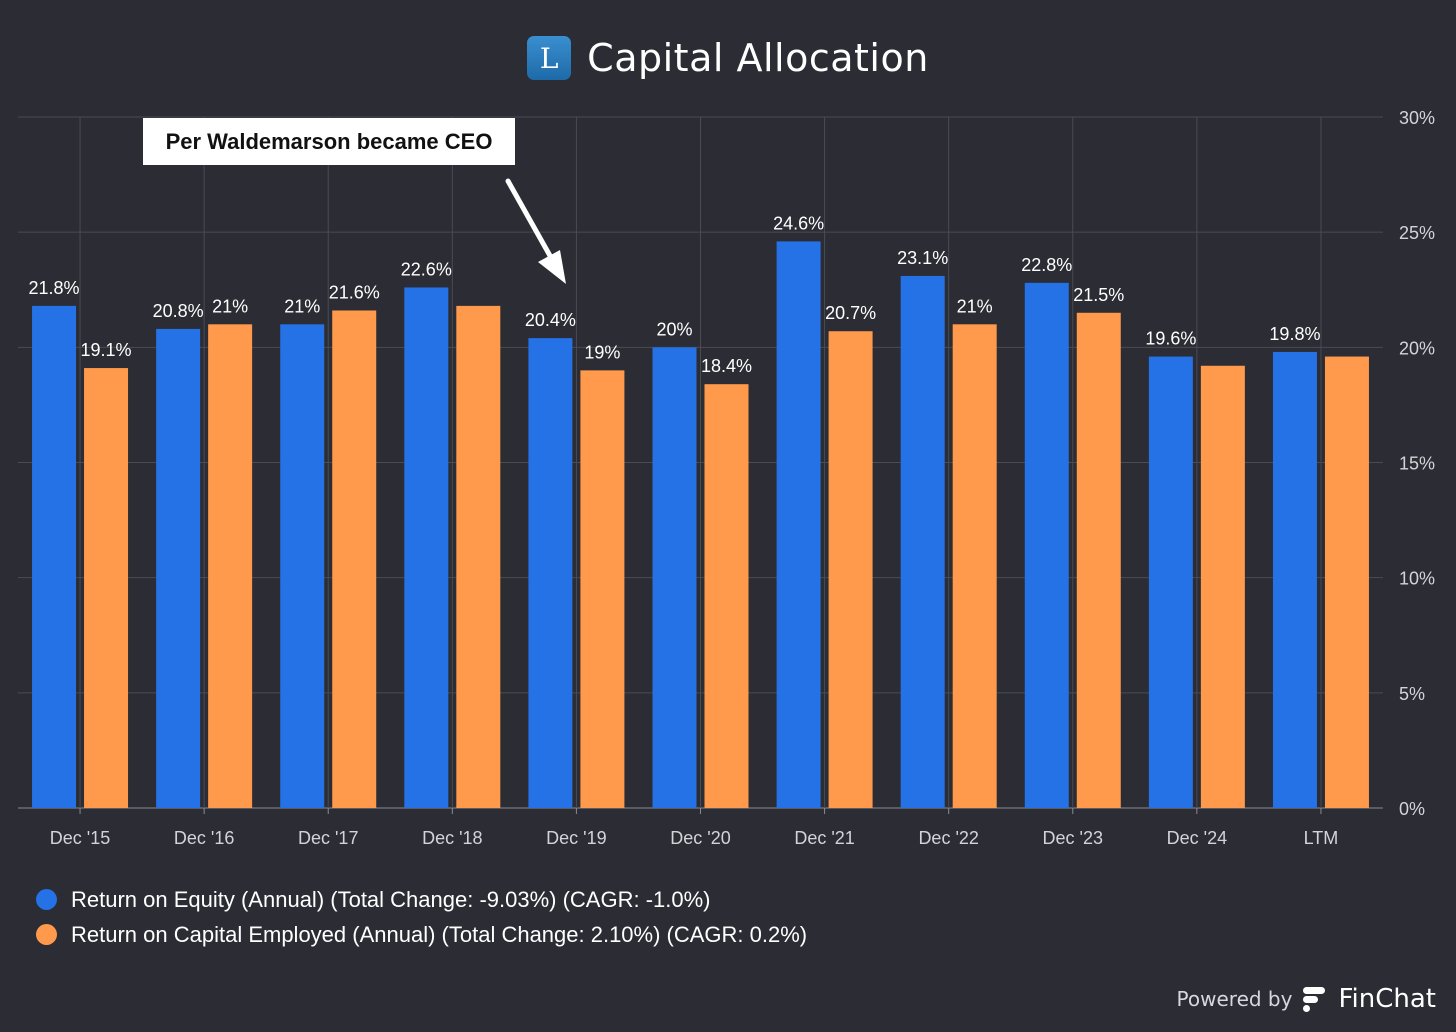 Image resolution: width=1456 pixels, height=1032 pixels. What do you see at coordinates (426, 269) in the screenshot?
I see `data-label: 22.6%` at bounding box center [426, 269].